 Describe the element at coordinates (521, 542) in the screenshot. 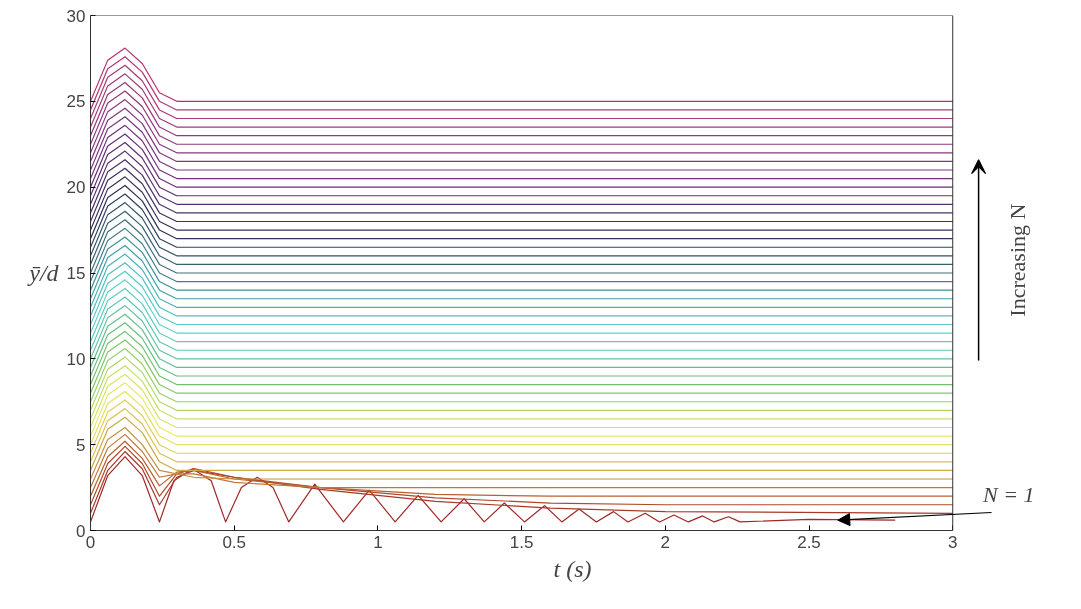

I see `x-tick-label: 1.5` at that location.